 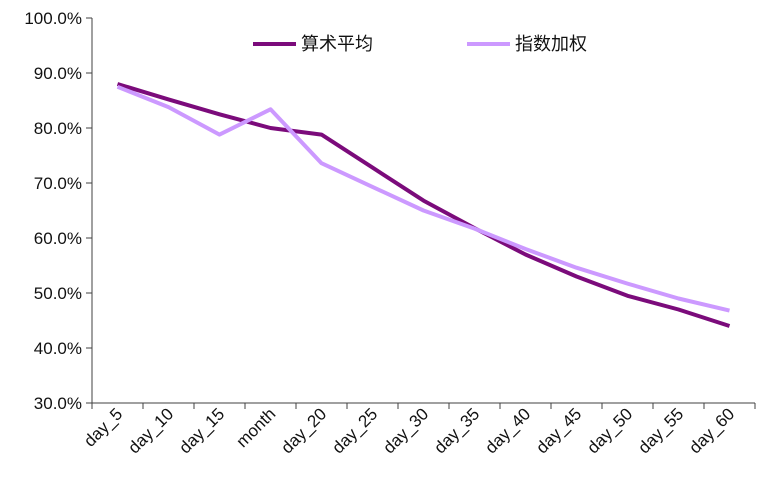 What do you see at coordinates (558, 430) in the screenshot?
I see `x-tick-label: day_45` at bounding box center [558, 430].